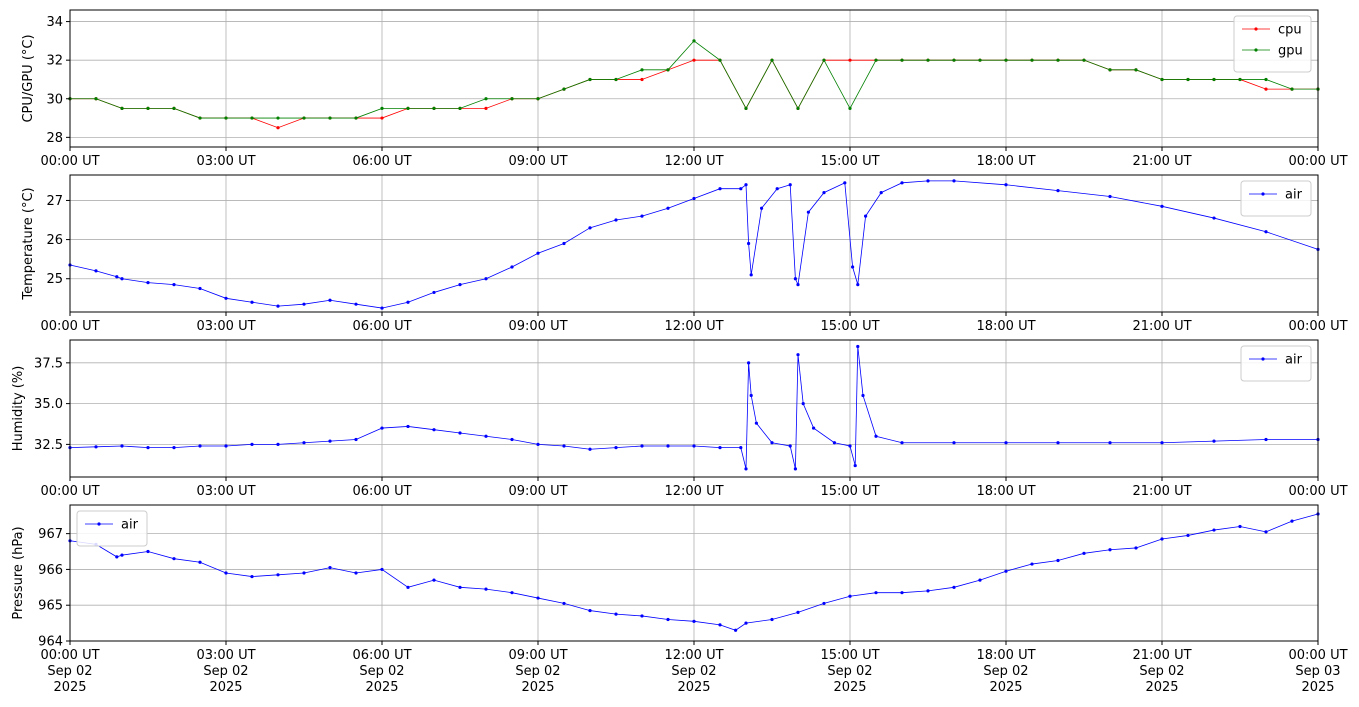 This screenshot has height=707, width=1359. What do you see at coordinates (537, 161) in the screenshot?
I see `x-tick-label: 09:00 UT` at bounding box center [537, 161].